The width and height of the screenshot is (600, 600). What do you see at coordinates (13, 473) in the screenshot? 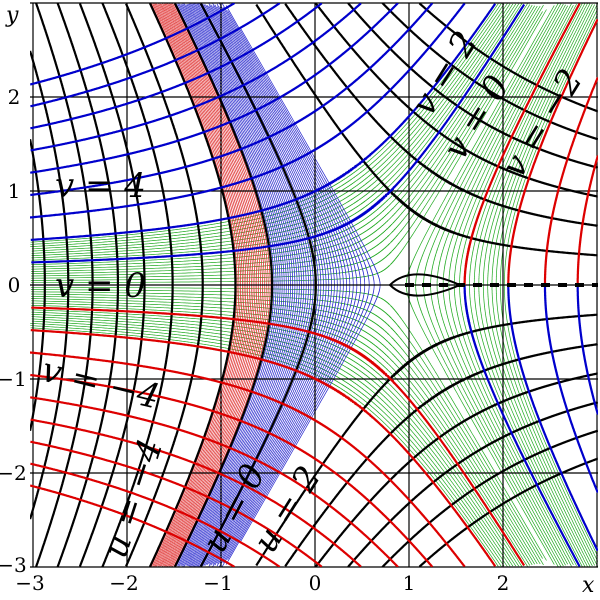
I see `y-tick-label: −2` at bounding box center [13, 473].